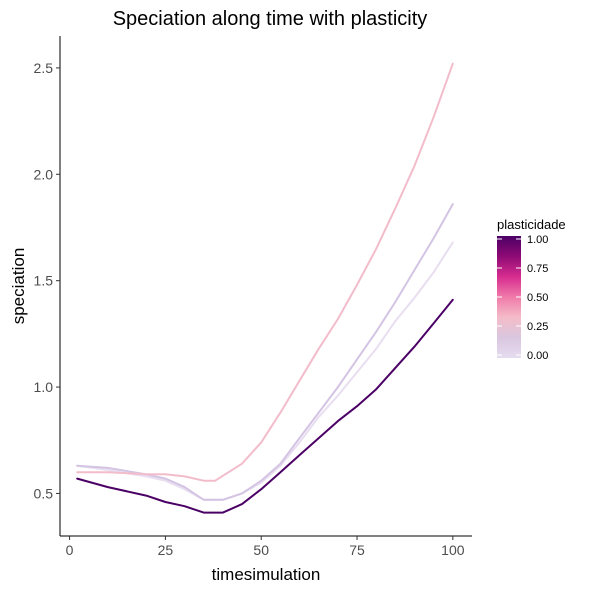 This screenshot has height=590, width=590. I want to click on legend: plasticidade 0.00 0.25 0.50 0.75 1.00, so click(531, 289).